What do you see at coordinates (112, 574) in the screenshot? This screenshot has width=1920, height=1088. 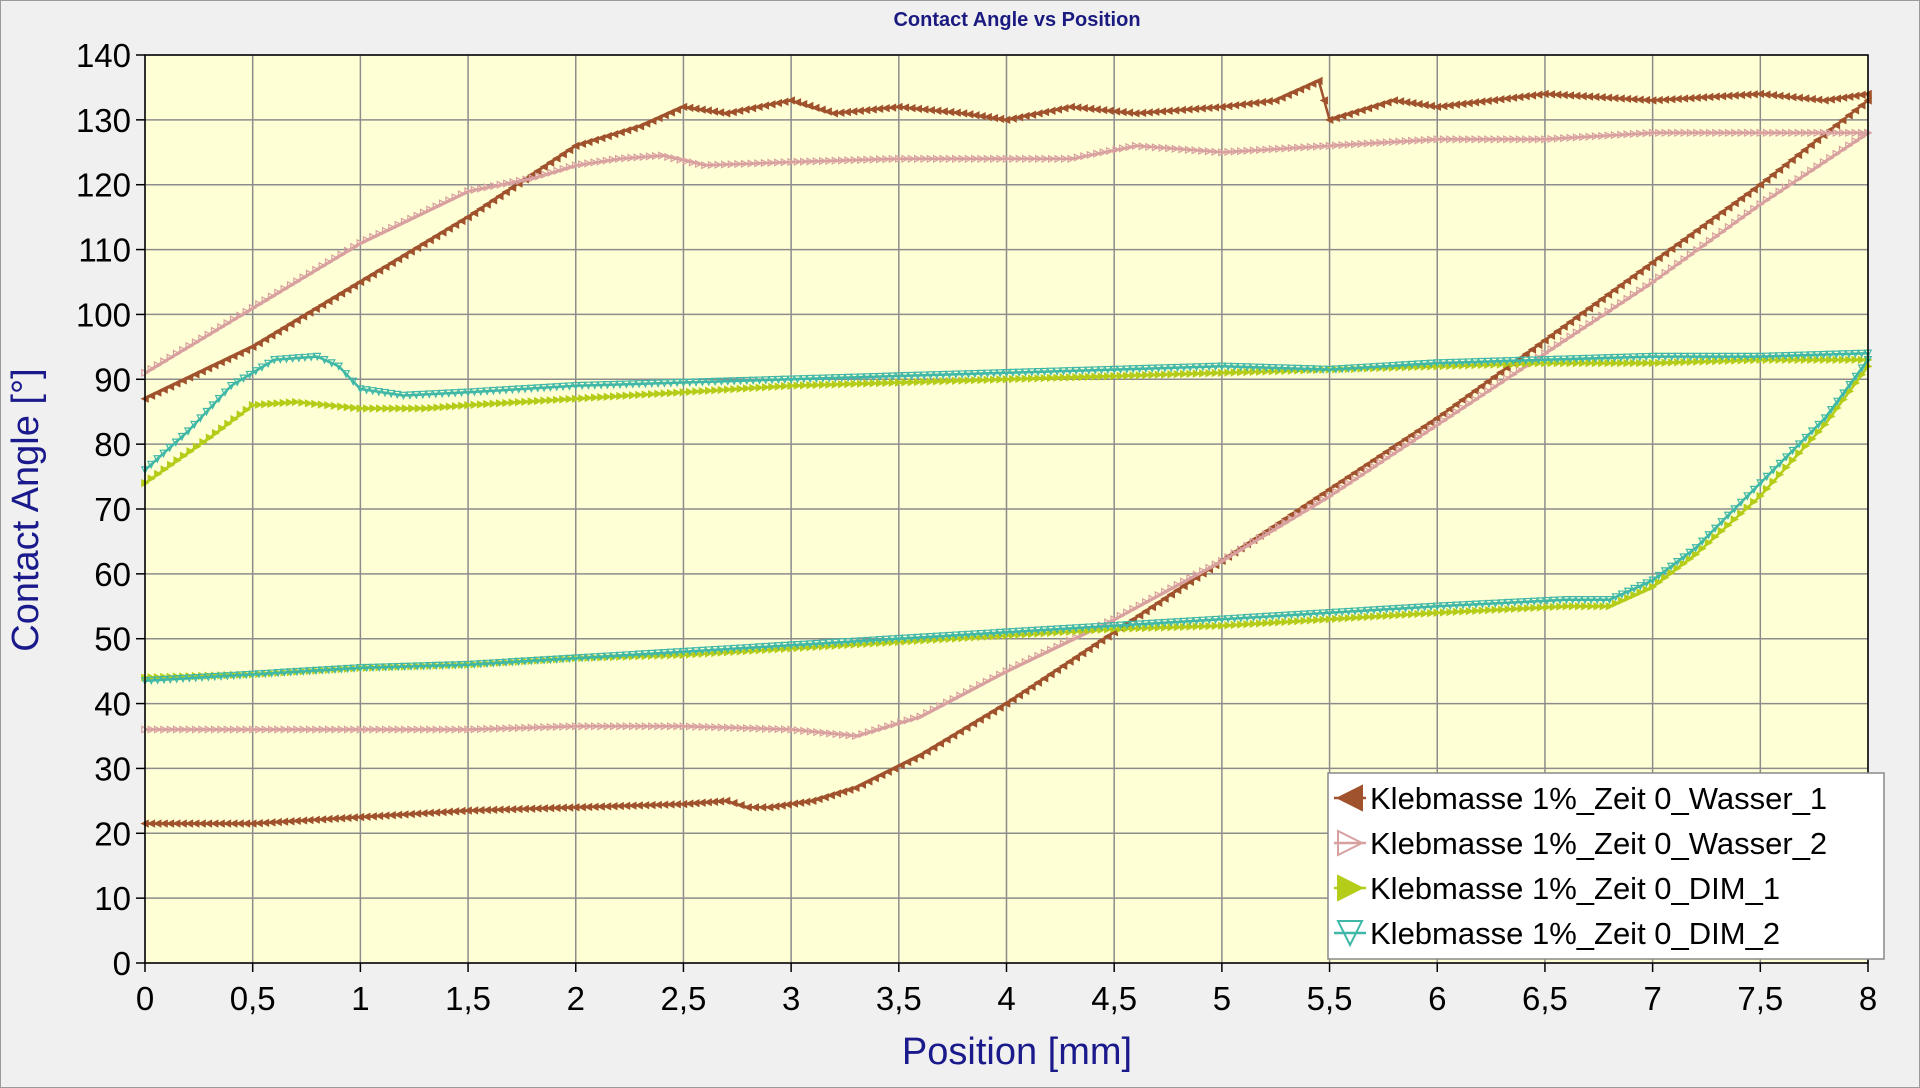 I see `y-tick-label: 60` at bounding box center [112, 574].